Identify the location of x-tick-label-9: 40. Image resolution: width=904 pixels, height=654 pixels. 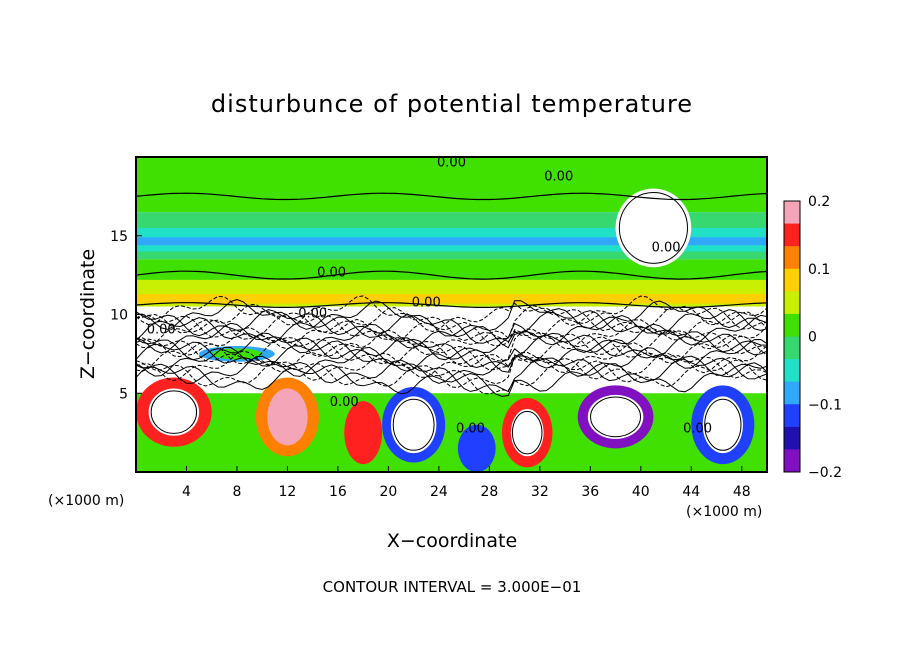
(641, 492).